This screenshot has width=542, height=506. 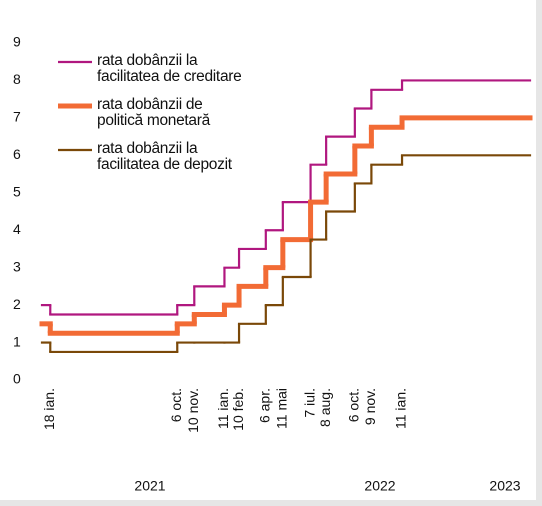 I want to click on x-tick-label: 8 aug., so click(x=325, y=407).